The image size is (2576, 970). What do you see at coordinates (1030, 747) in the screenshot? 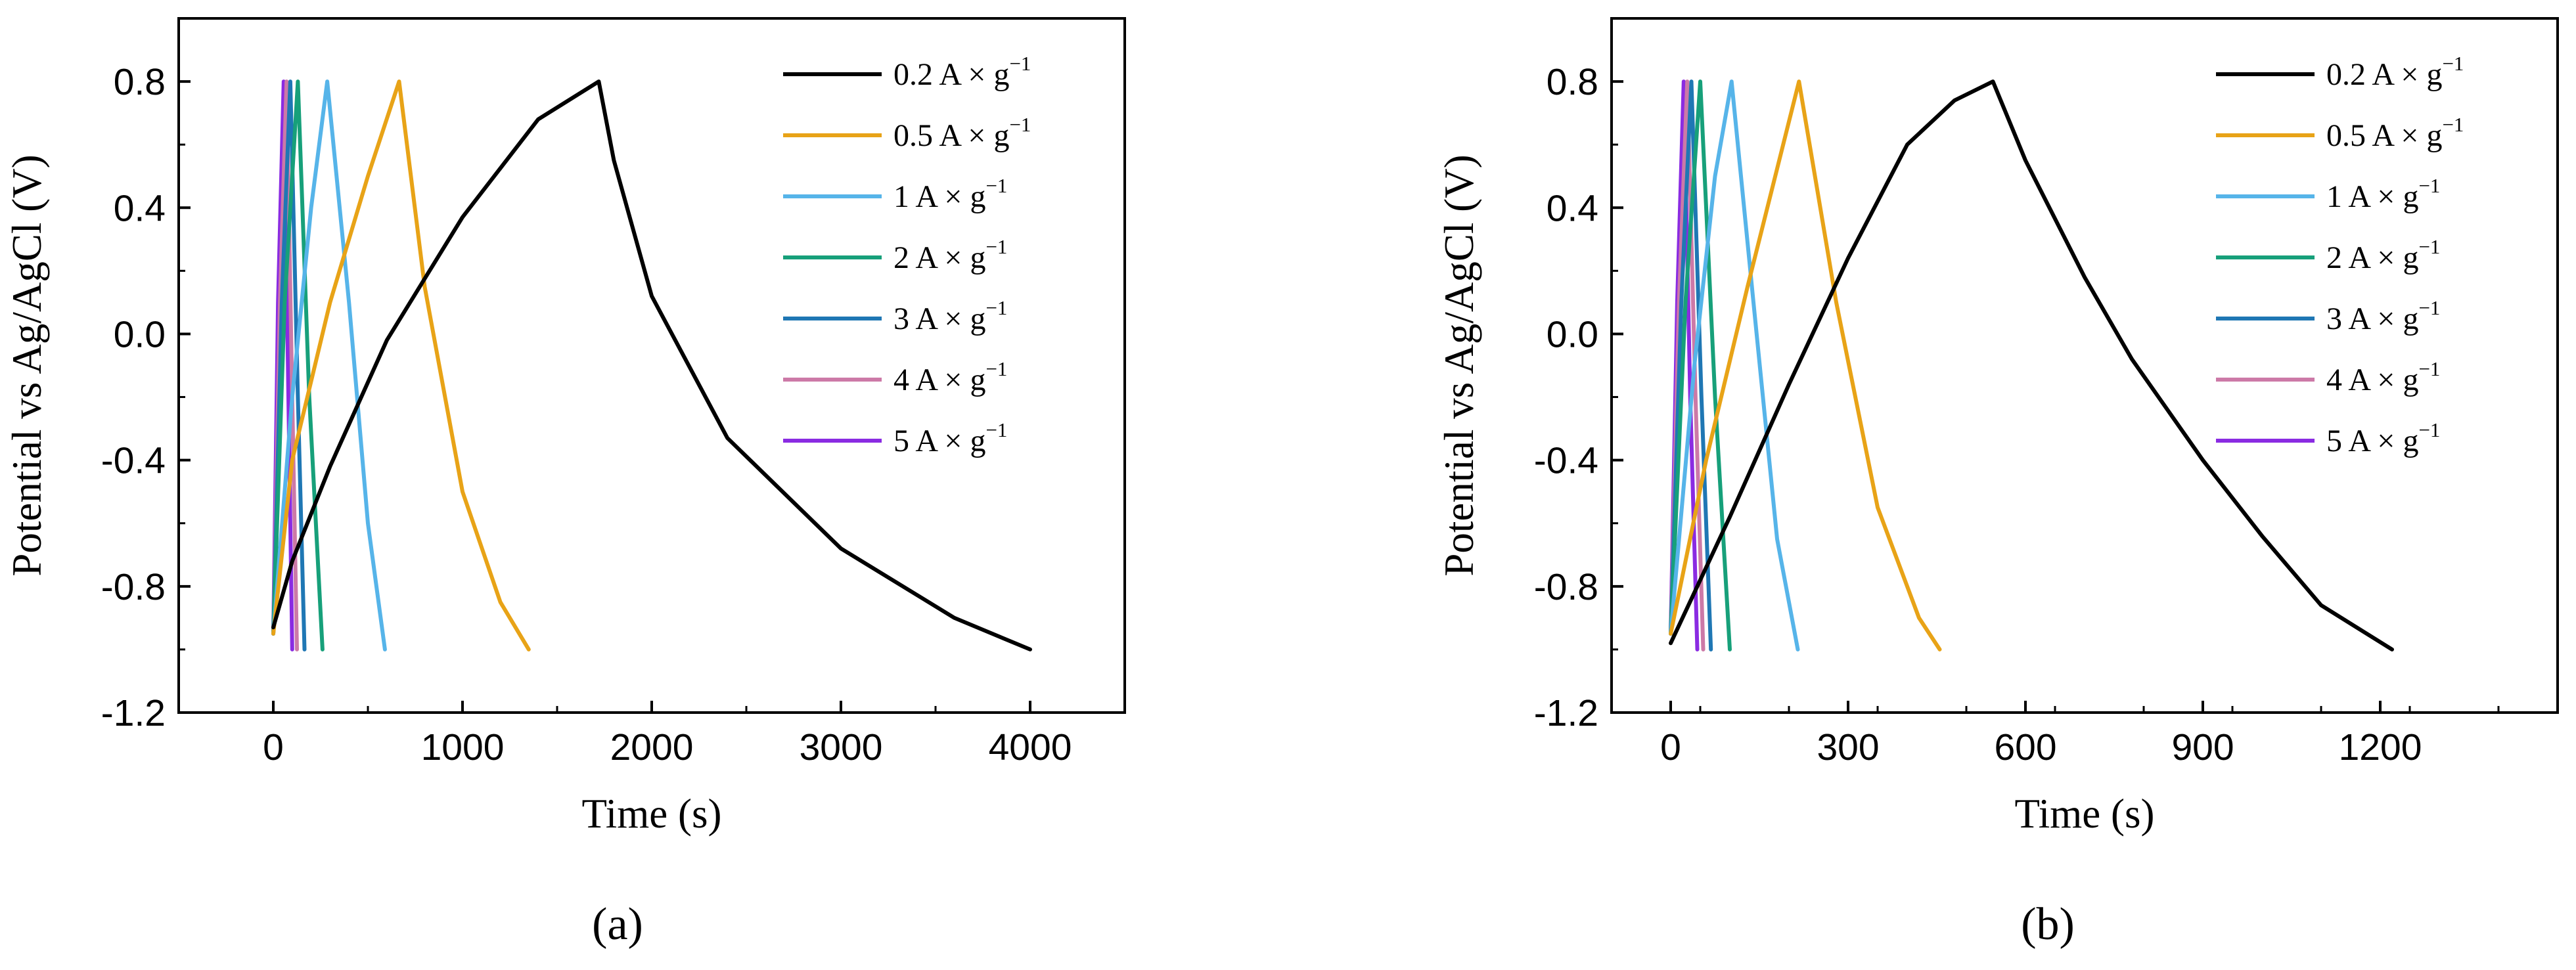
I see `x-tick-label: 4000` at bounding box center [1030, 747].